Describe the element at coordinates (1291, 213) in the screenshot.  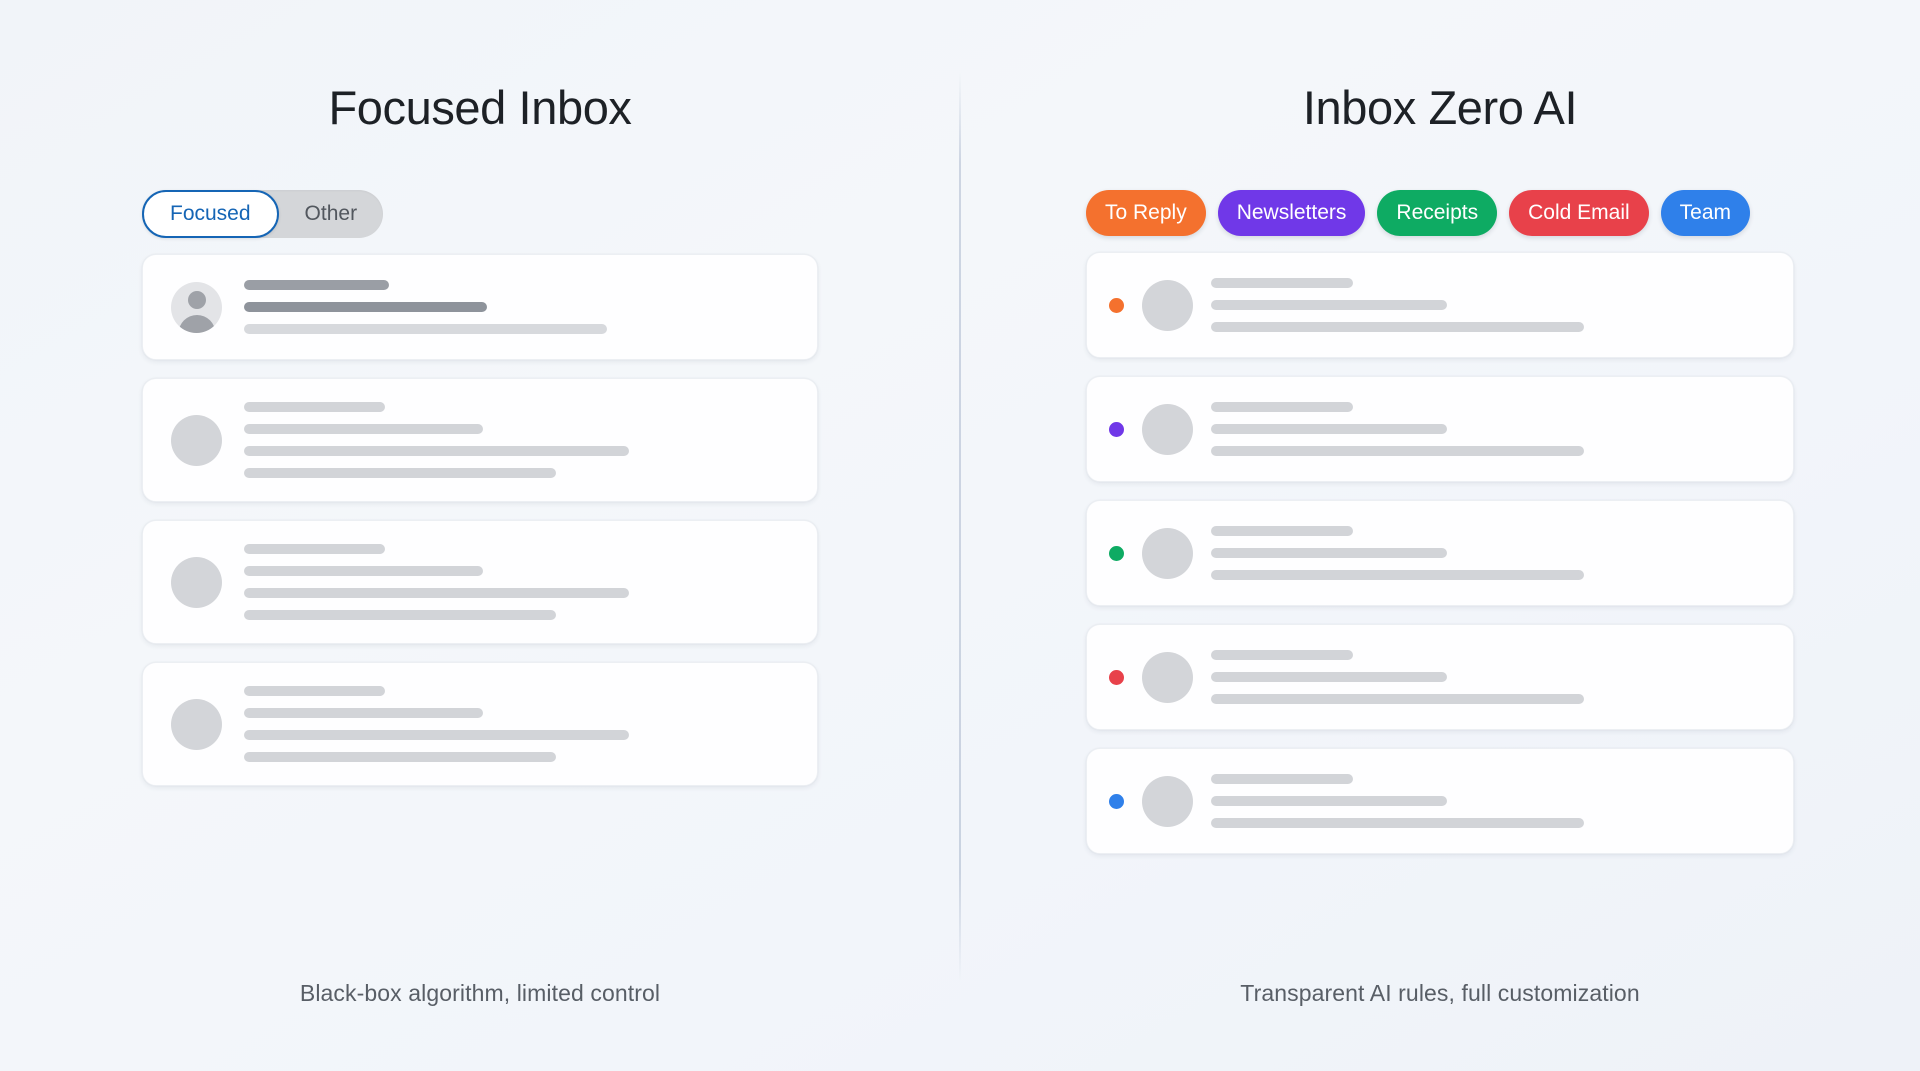
I see `category-pill-newsletters: Newsletters` at that location.